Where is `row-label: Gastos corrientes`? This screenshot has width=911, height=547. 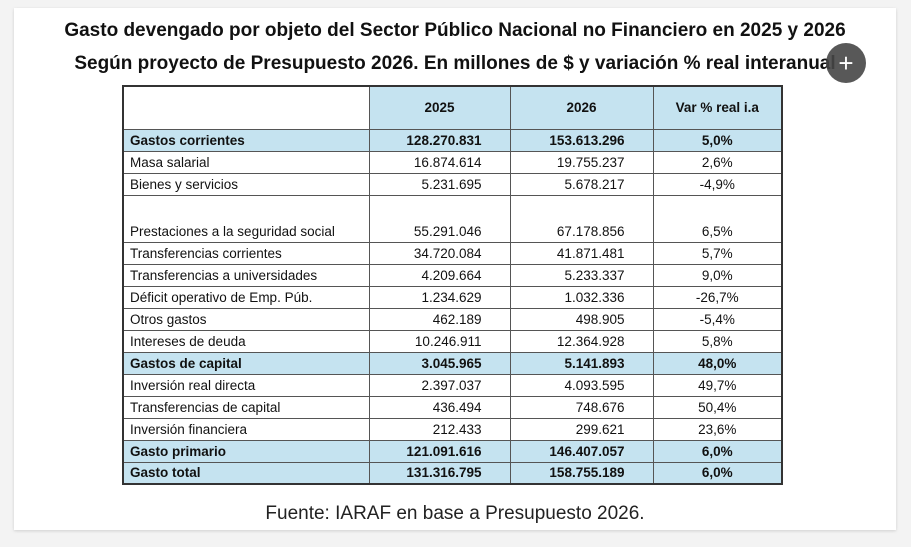
row-label: Gastos corrientes is located at coordinates (246, 140).